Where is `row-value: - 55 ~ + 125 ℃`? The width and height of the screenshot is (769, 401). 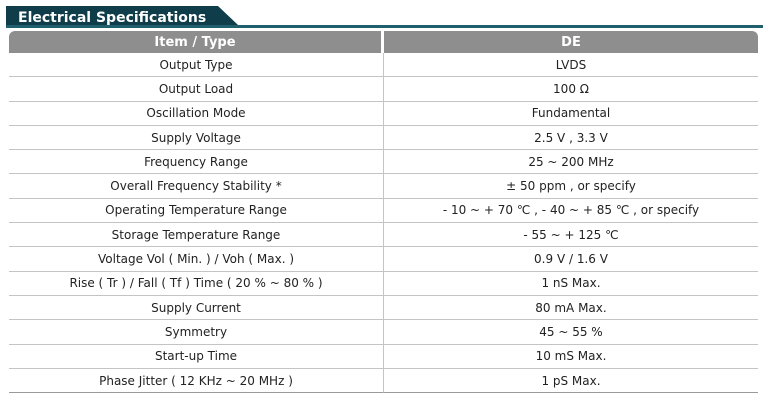 row-value: - 55 ~ + 125 ℃ is located at coordinates (571, 235).